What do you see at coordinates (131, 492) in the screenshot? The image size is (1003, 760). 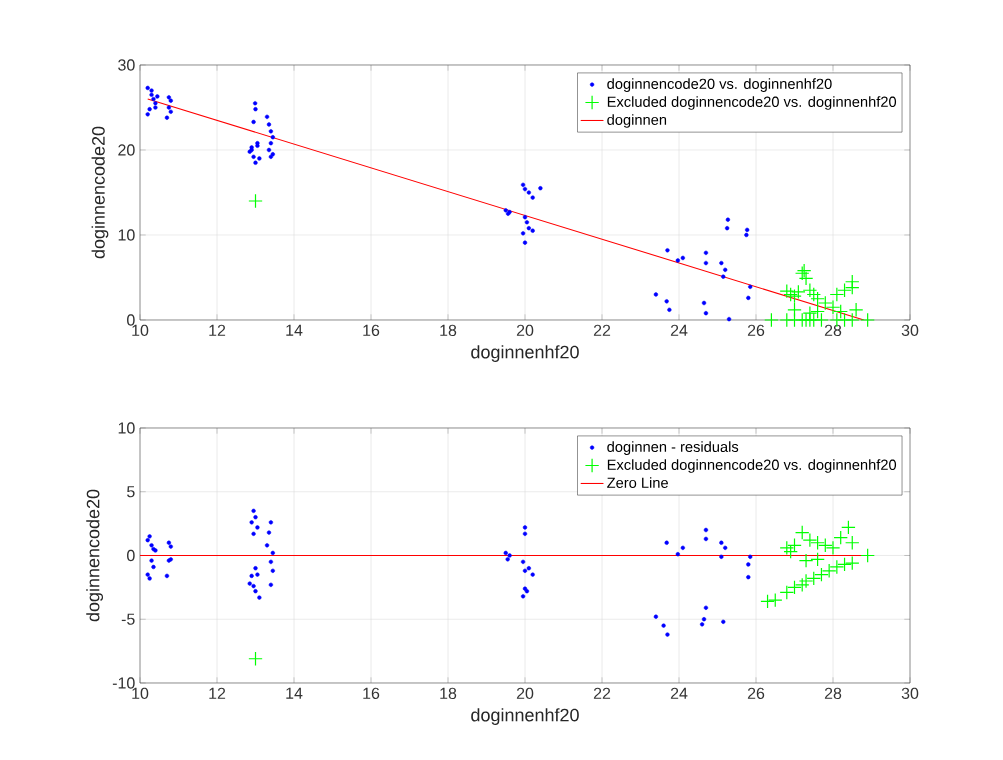 I see `y-tick-label: 5` at bounding box center [131, 492].